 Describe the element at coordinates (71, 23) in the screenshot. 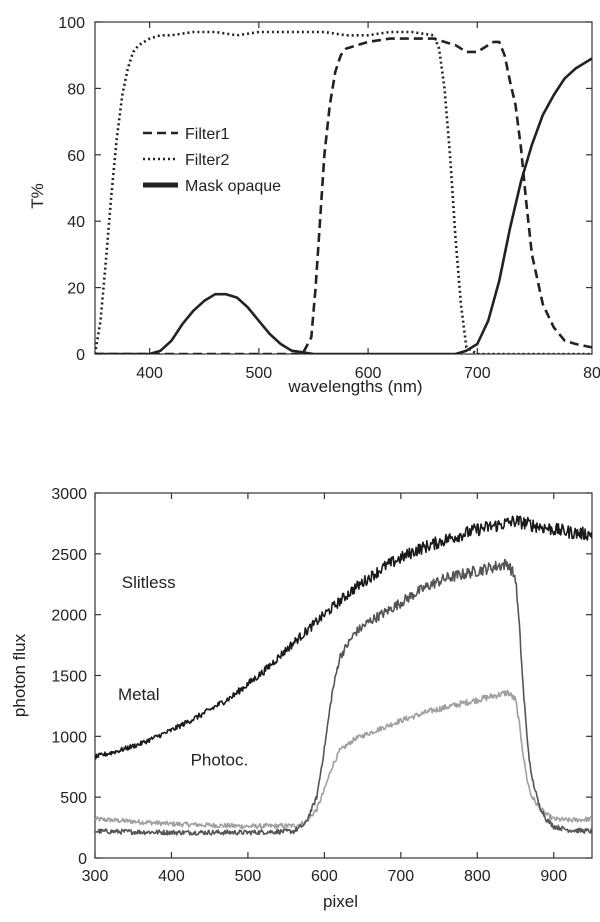

I see `plot1-ytick-label: 100` at that location.